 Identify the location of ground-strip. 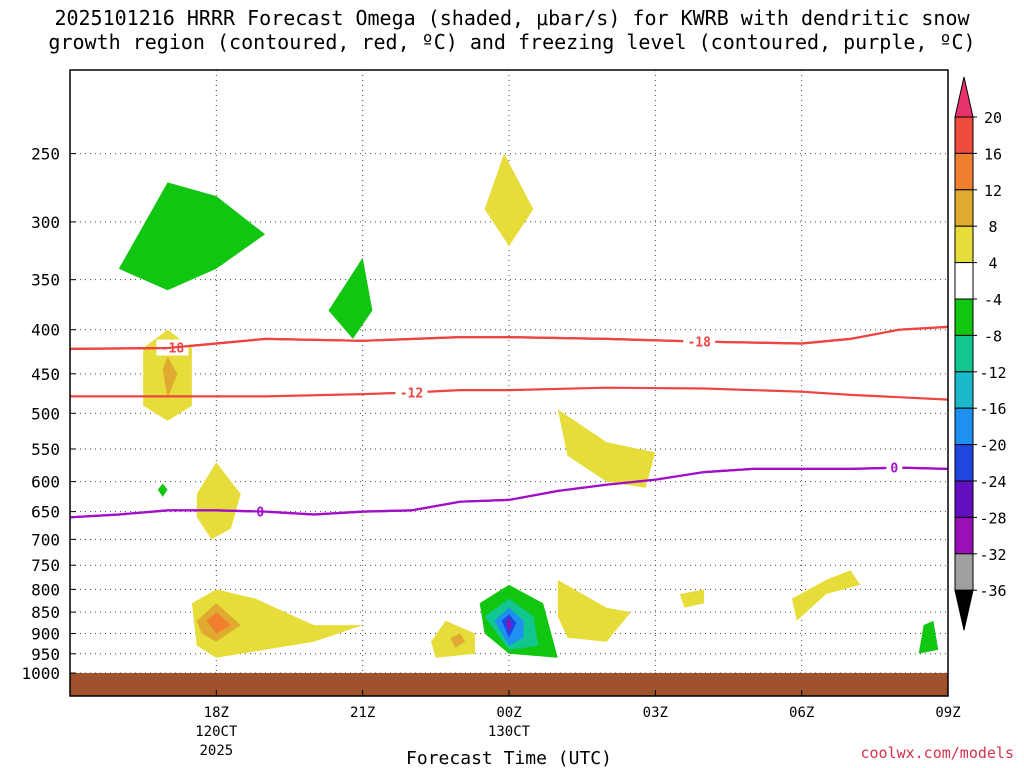
(509, 684).